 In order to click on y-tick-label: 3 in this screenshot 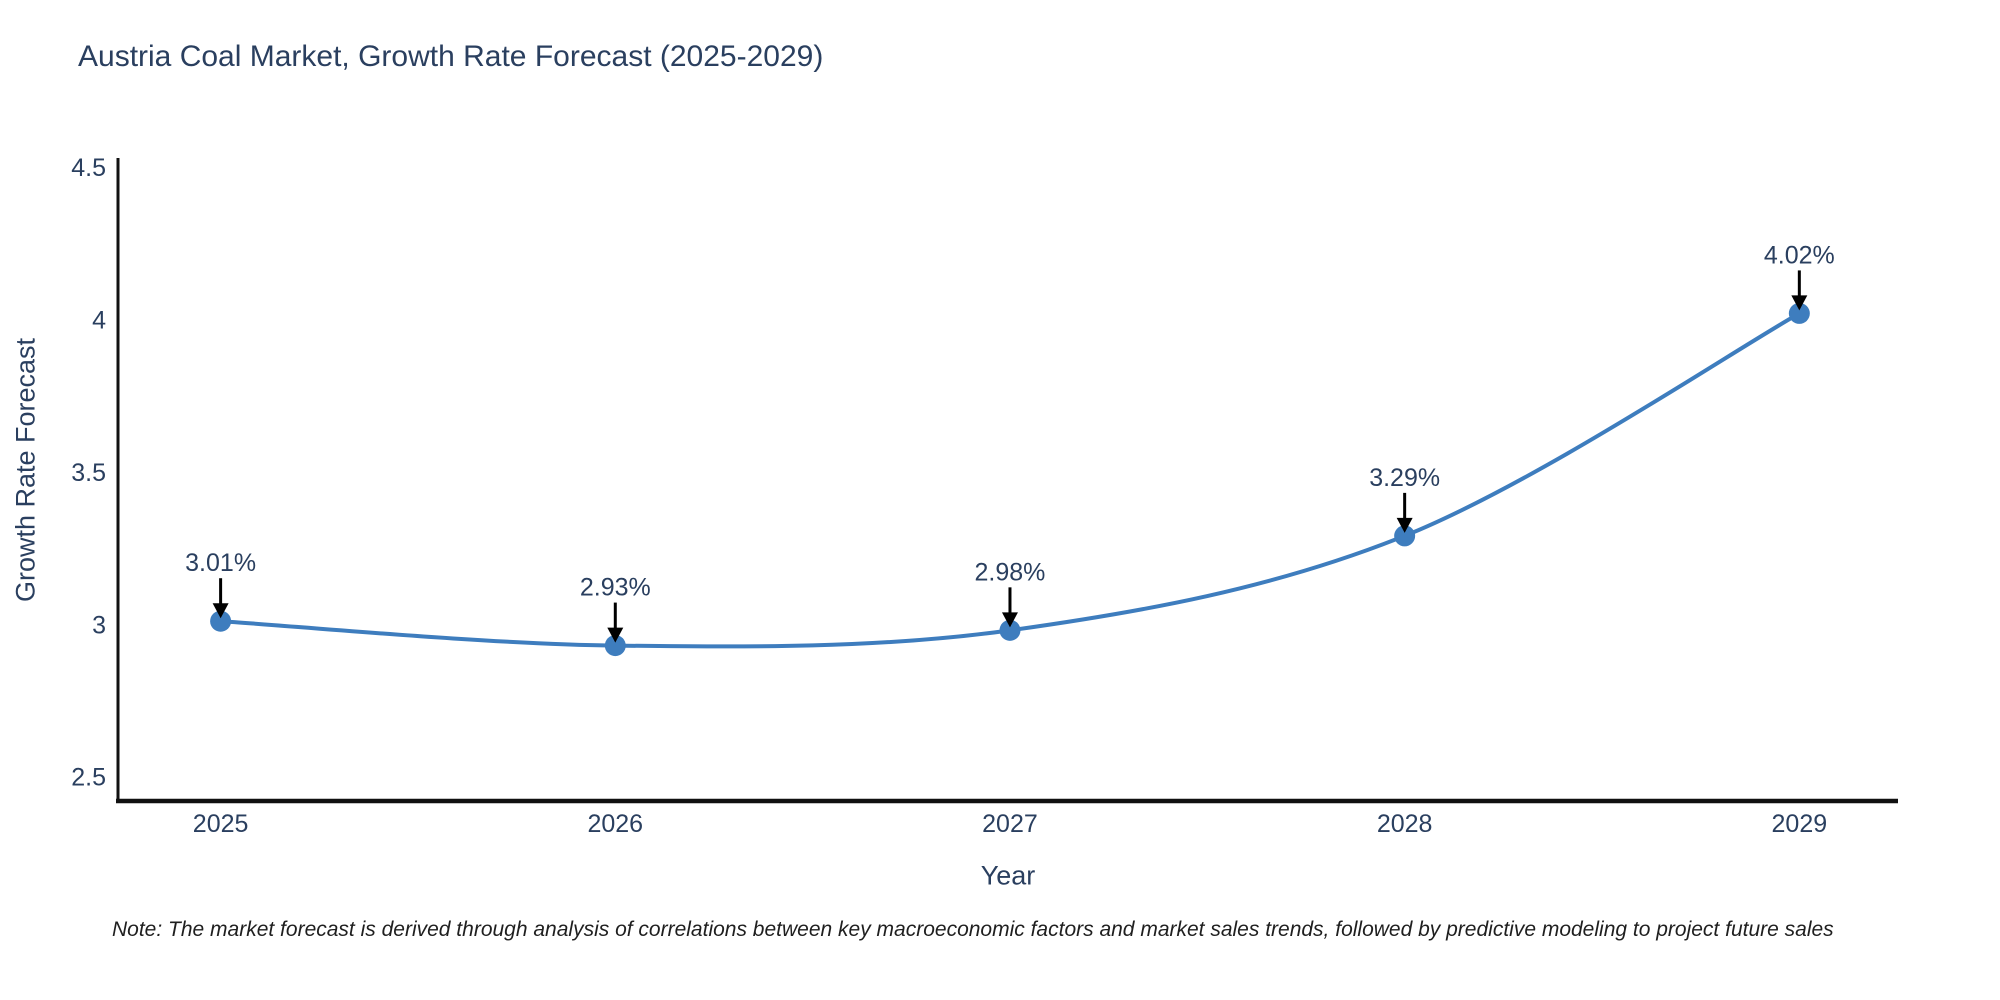, I will do `click(99, 625)`.